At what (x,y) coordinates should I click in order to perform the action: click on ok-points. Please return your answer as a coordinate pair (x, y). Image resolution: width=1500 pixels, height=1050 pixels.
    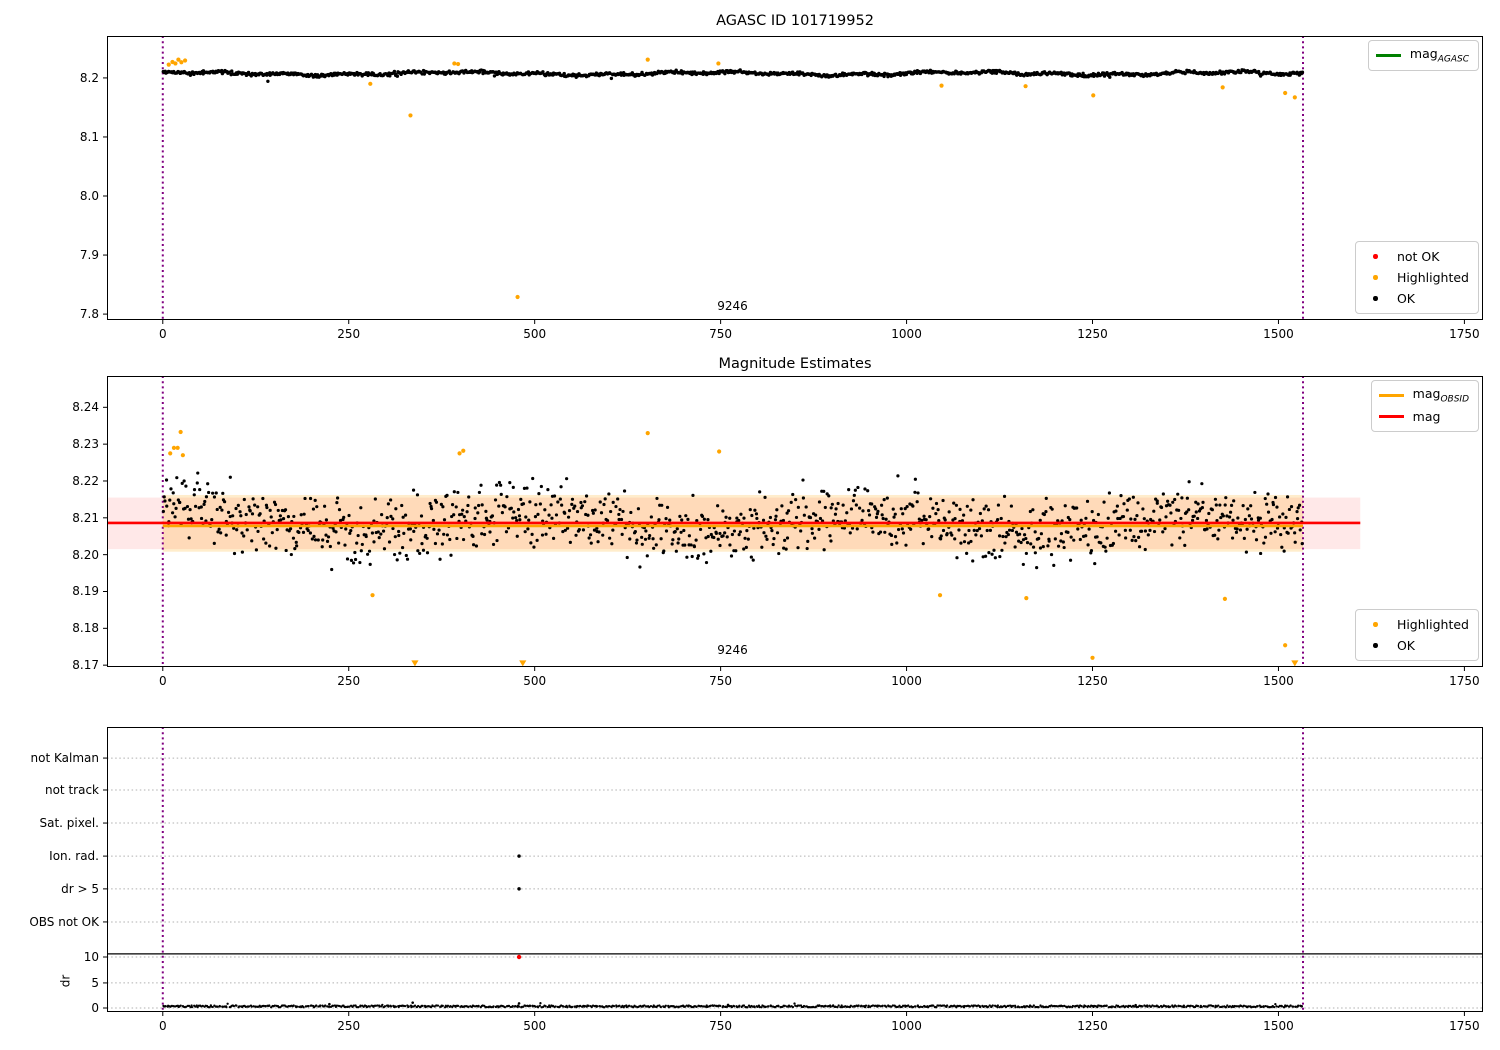
    Looking at the image, I should click on (733, 75).